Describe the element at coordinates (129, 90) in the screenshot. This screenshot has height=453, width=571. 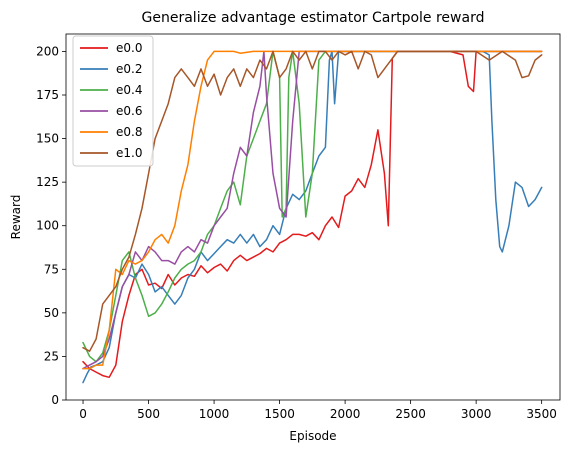
I see `legend-label-e0-4: e0.4` at that location.